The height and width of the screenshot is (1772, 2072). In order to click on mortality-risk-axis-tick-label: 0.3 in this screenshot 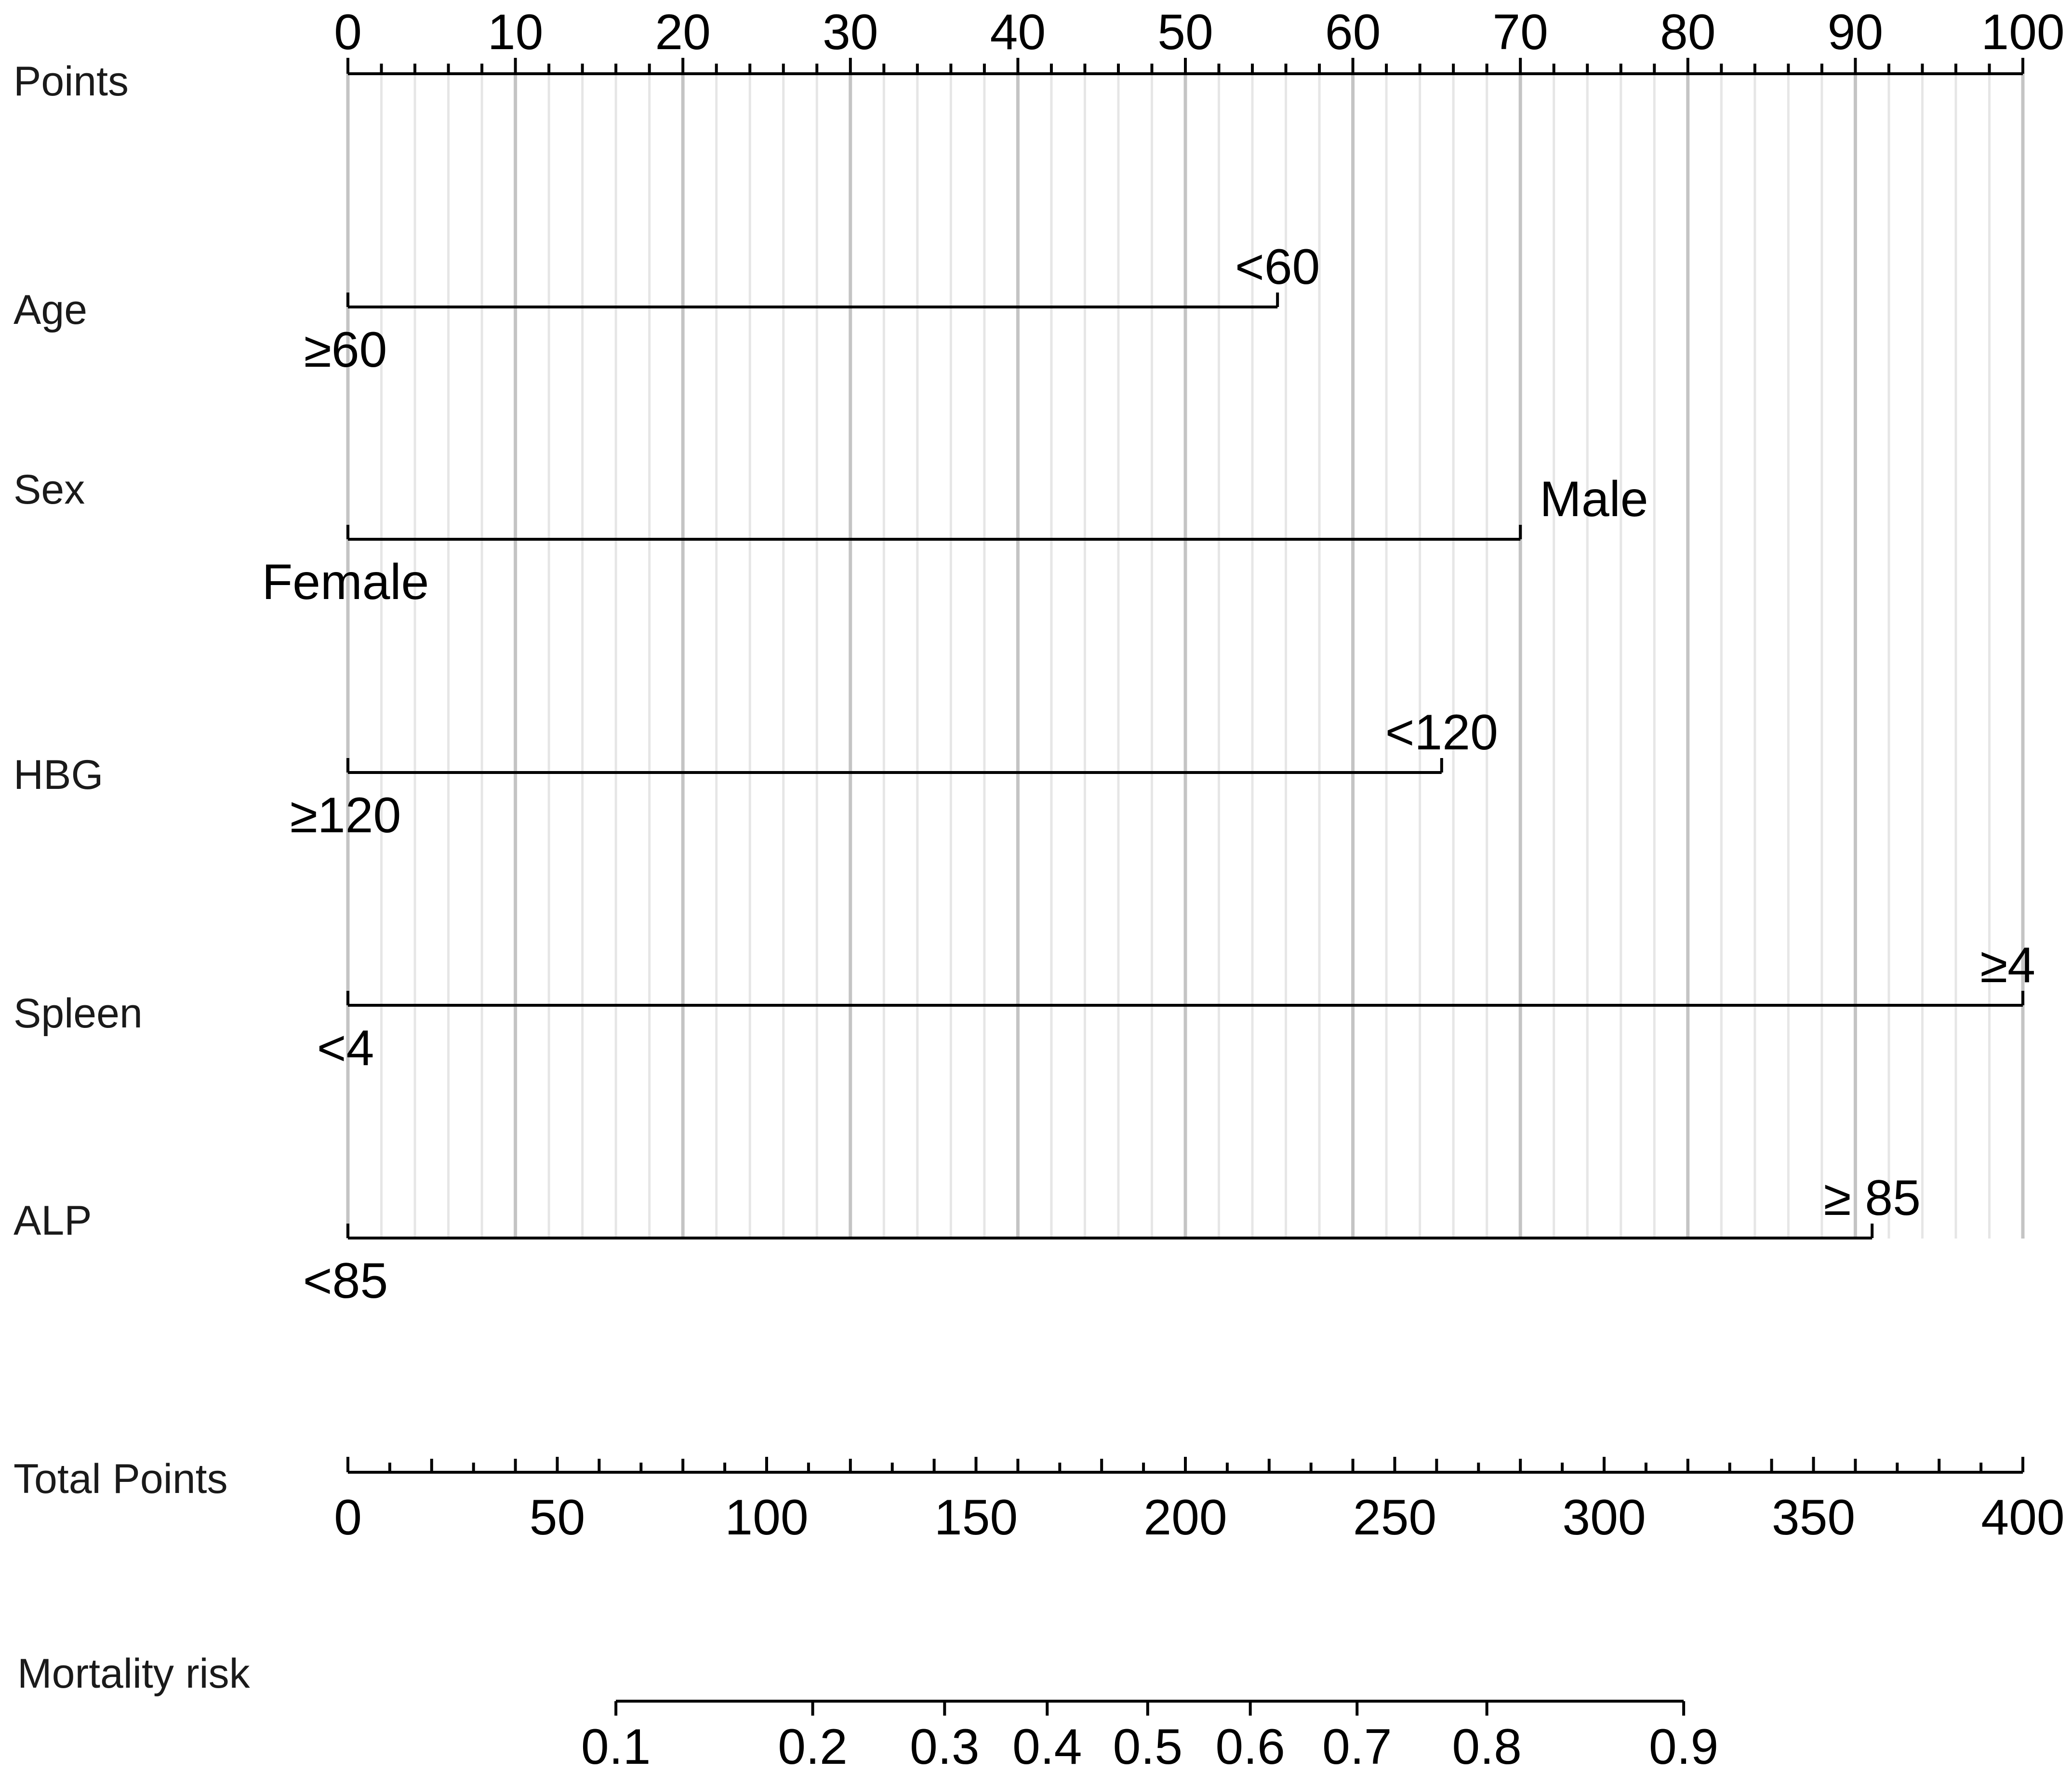, I will do `click(945, 1745)`.